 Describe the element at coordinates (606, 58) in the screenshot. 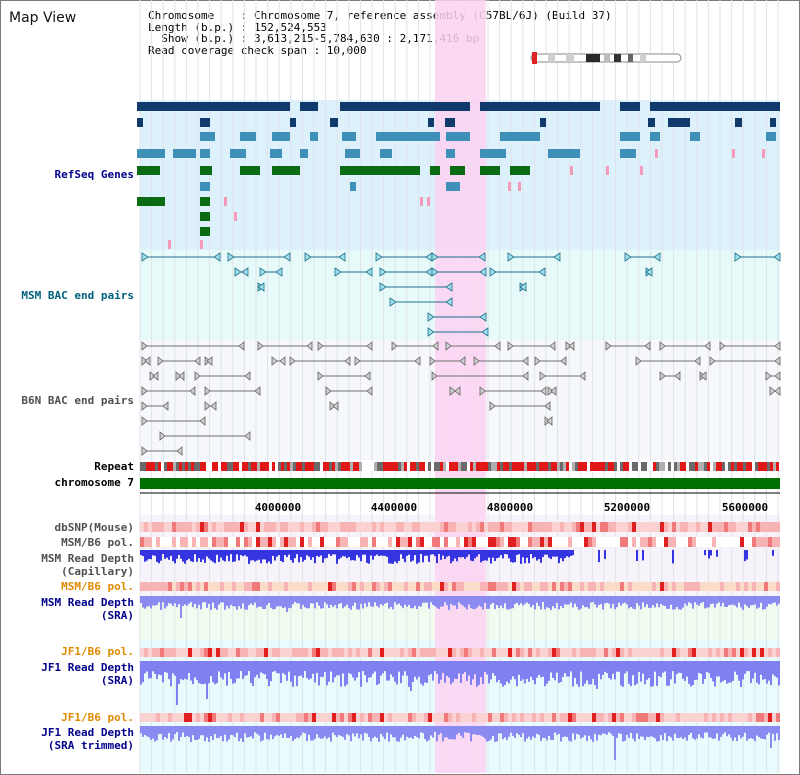

I see `chromosome-ideogram` at that location.